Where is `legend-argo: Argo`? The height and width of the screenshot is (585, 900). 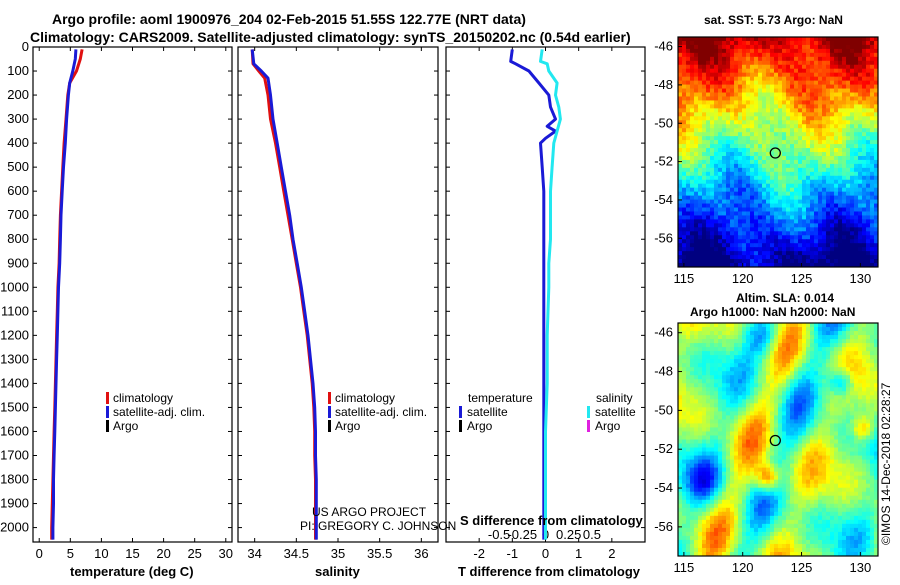 legend-argo: Argo is located at coordinates (348, 426).